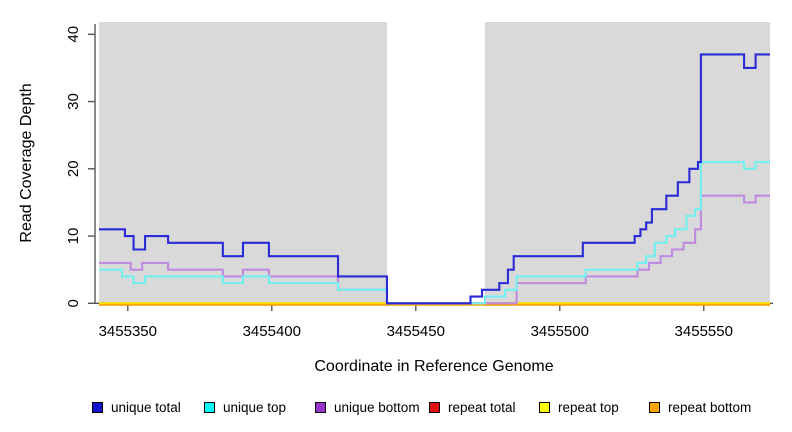 Image resolution: width=792 pixels, height=432 pixels. I want to click on y-tick-label: 30, so click(73, 101).